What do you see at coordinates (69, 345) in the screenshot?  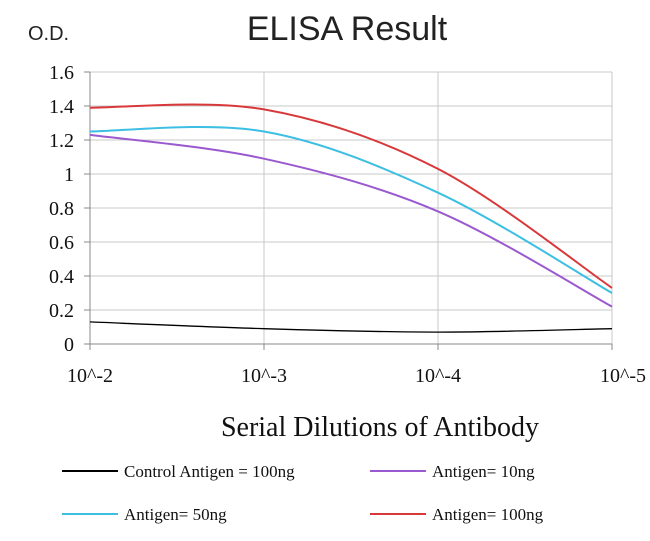 I see `y-tick-label: 0` at bounding box center [69, 345].